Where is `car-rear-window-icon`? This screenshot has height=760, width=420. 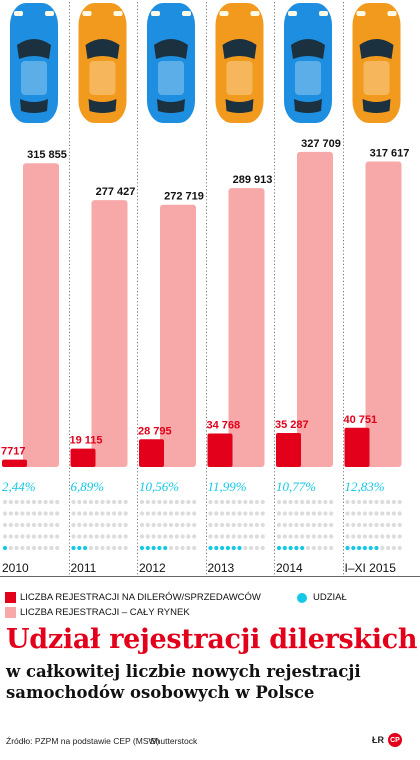 car-rear-window-icon is located at coordinates (34, 106).